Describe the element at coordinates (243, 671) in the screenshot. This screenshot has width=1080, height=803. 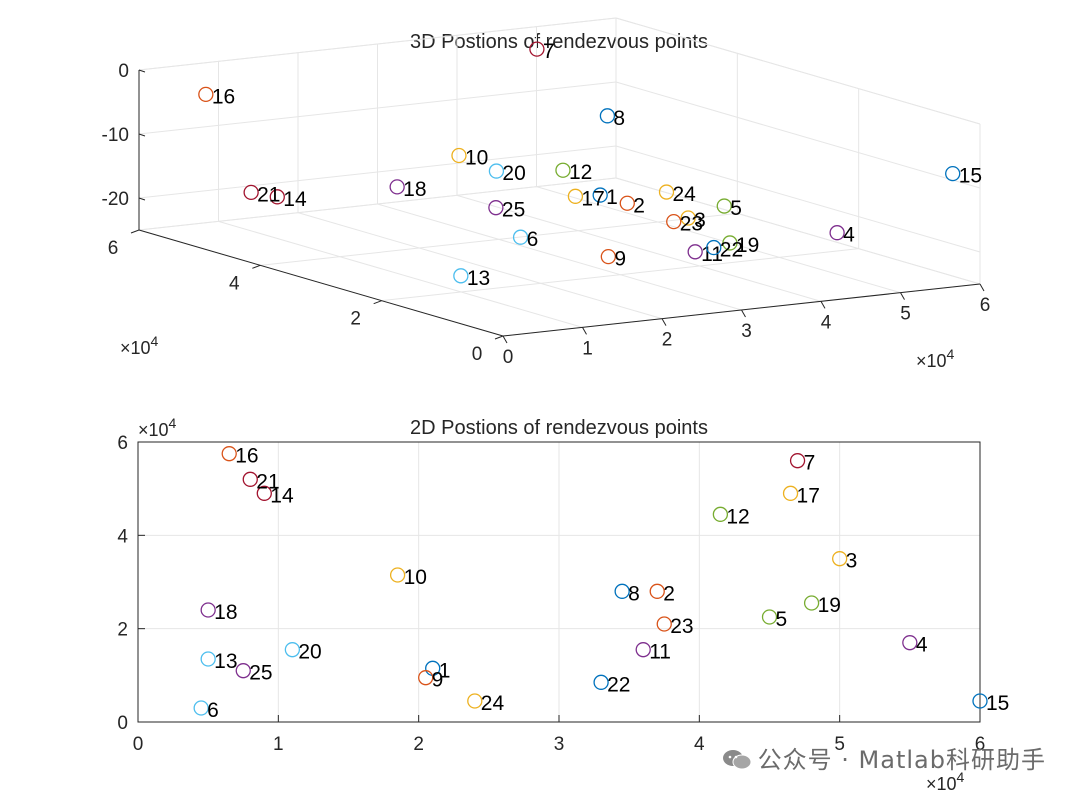
I see `point-25-marker` at that location.